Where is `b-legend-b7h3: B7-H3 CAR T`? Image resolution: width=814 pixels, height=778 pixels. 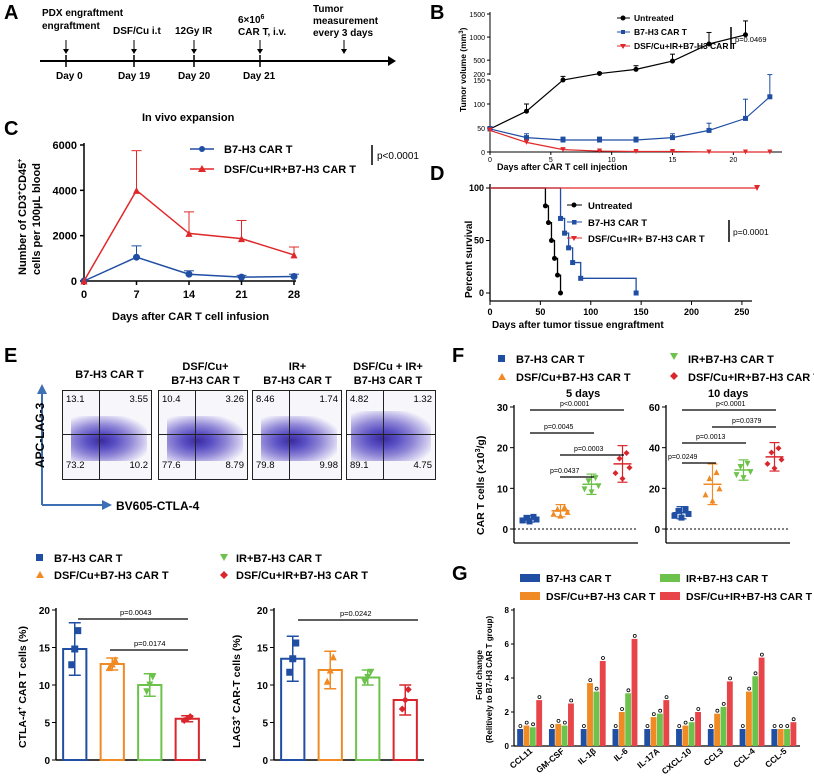 b-legend-b7h3: B7-H3 CAR T is located at coordinates (661, 32).